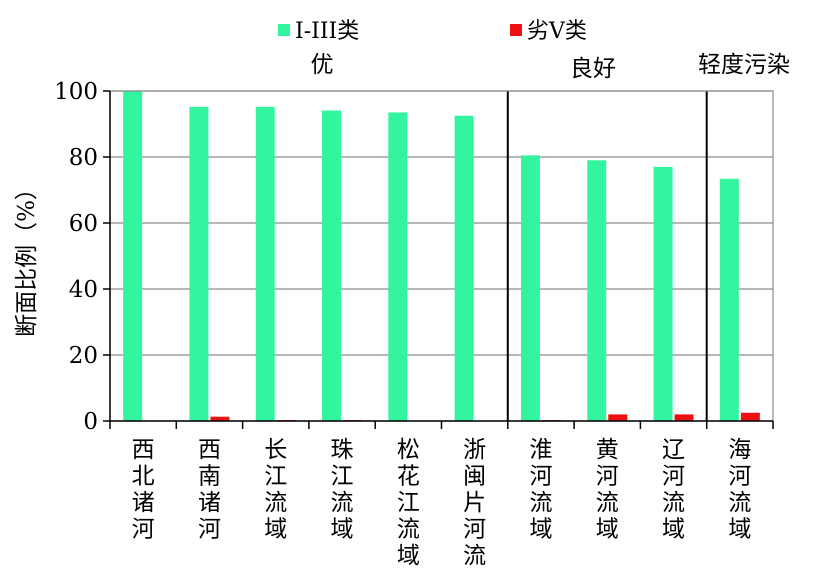 The width and height of the screenshot is (816, 581). Describe the element at coordinates (540, 450) in the screenshot. I see `x-tick-char: 淮` at that location.